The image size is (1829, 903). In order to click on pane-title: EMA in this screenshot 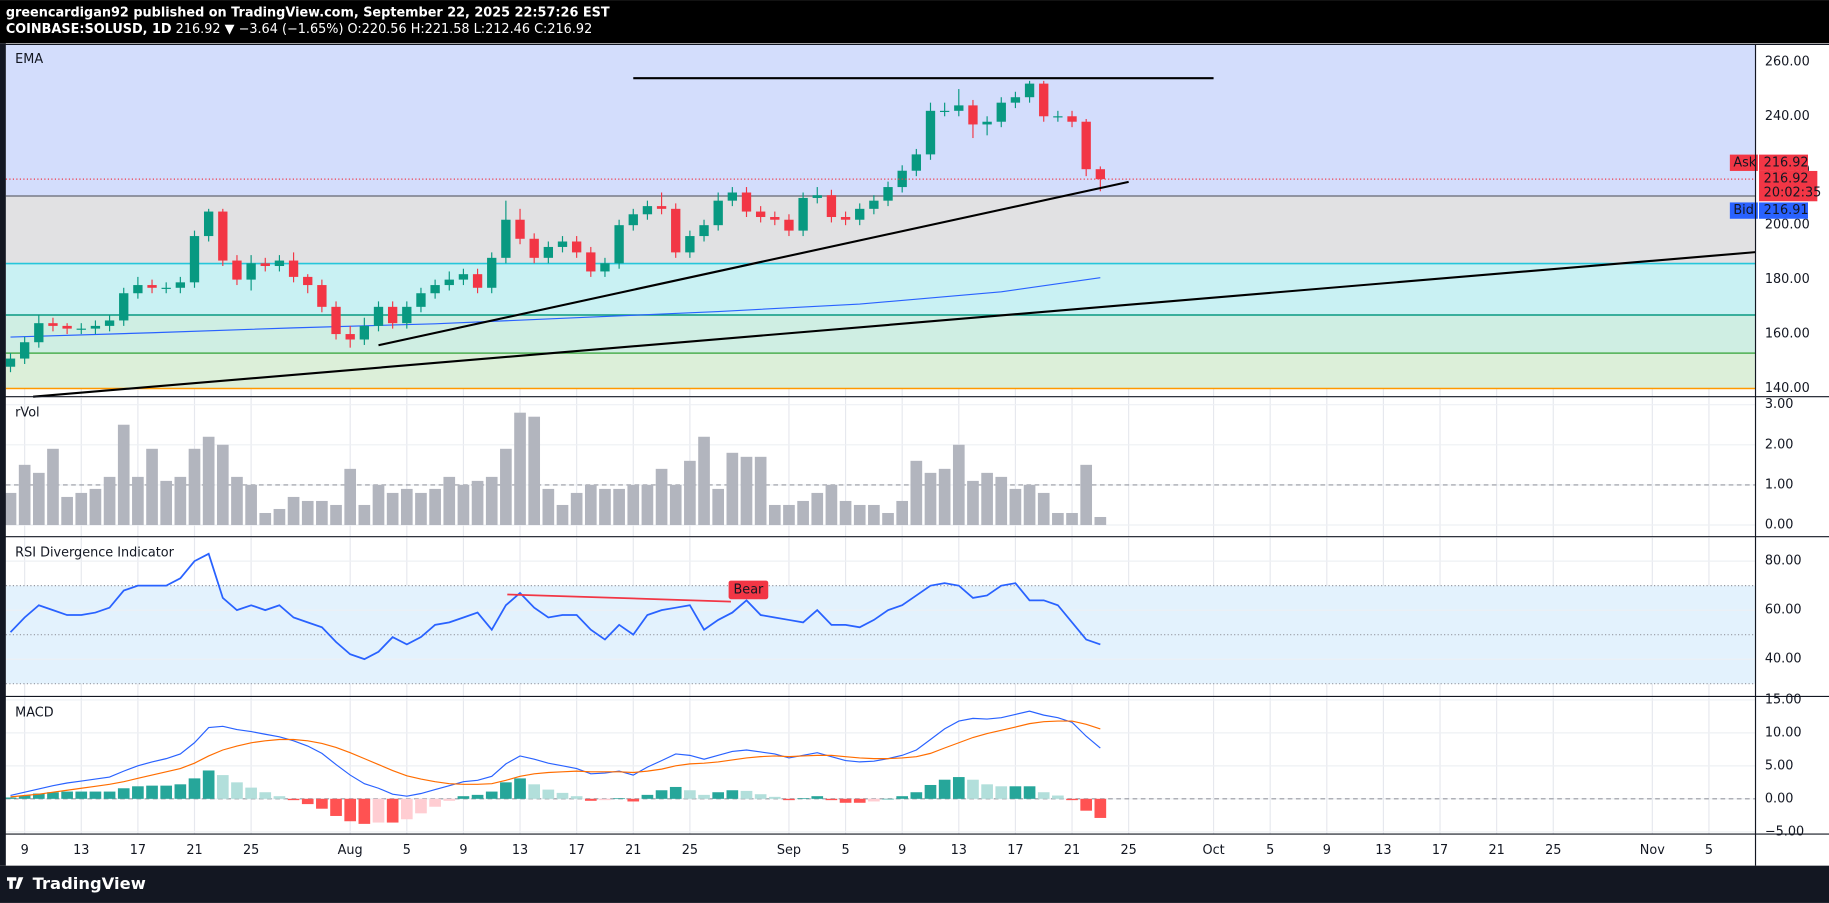, I will do `click(29, 59)`.